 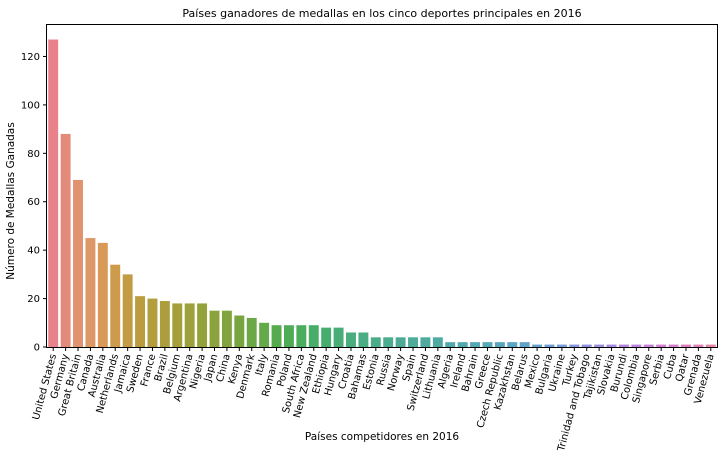 What do you see at coordinates (37, 348) in the screenshot?
I see `y-tick-label: 0` at bounding box center [37, 348].